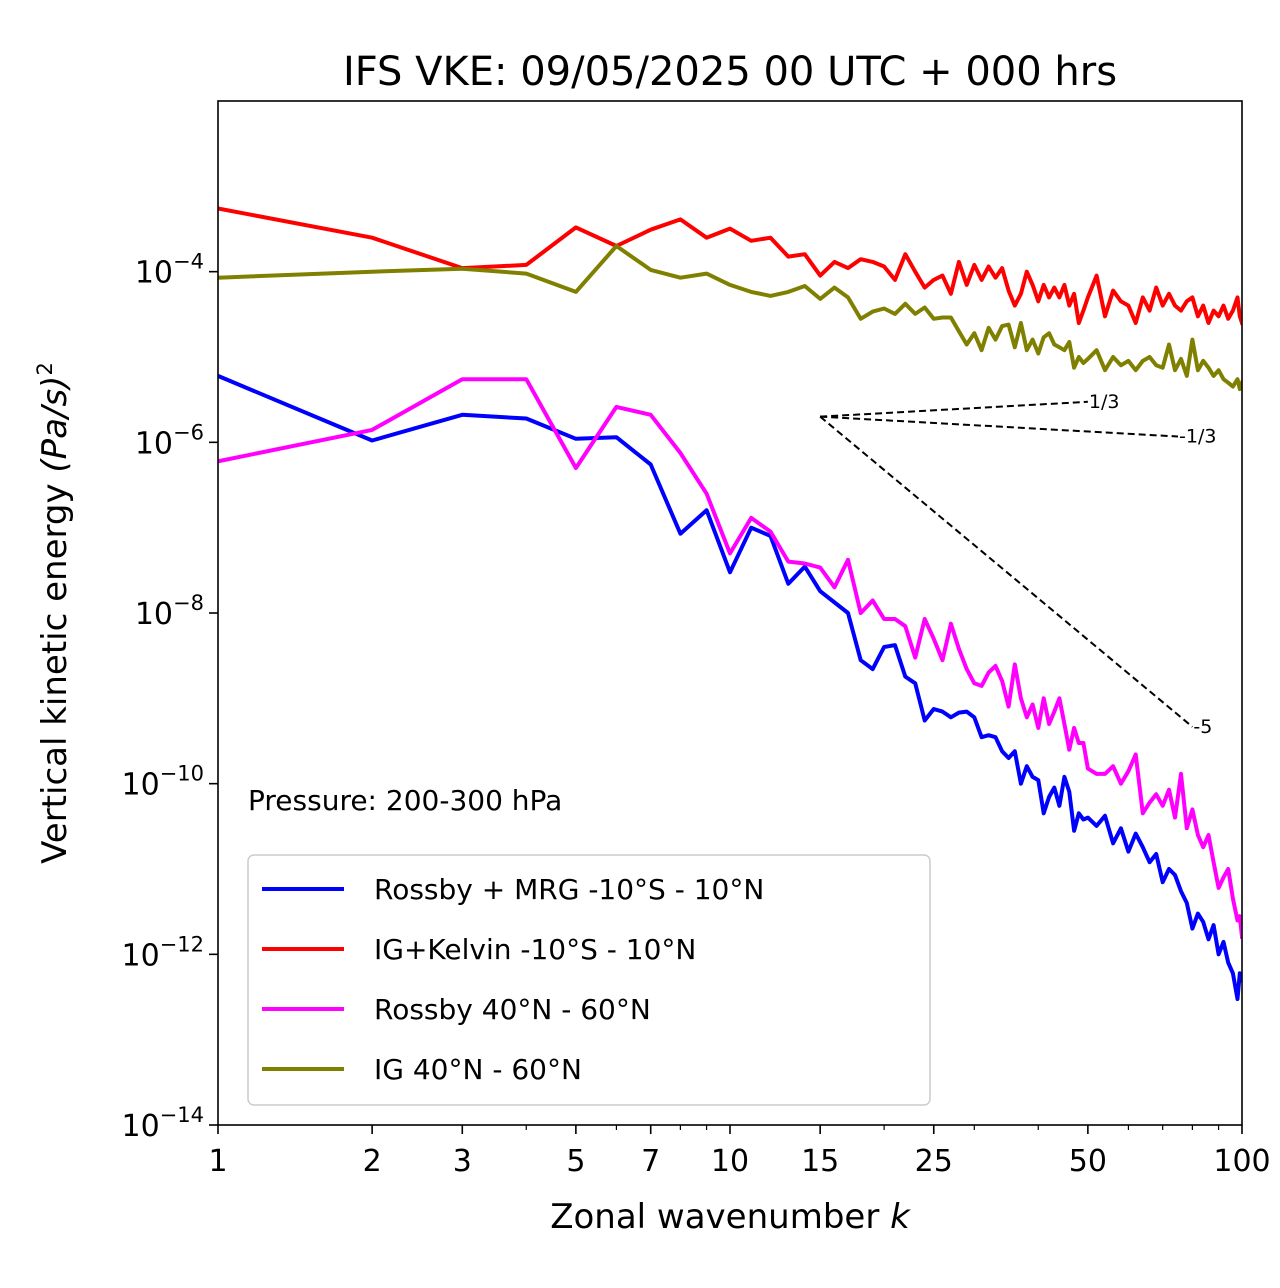  What do you see at coordinates (730, 72) in the screenshot?
I see `chart-title: IFS VKE: 09/05/2025 00 UTC + 000 hrs` at bounding box center [730, 72].